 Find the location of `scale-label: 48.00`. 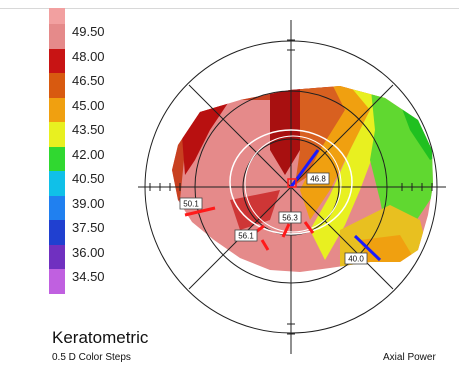

scale-label: 48.00 is located at coordinates (88, 56).